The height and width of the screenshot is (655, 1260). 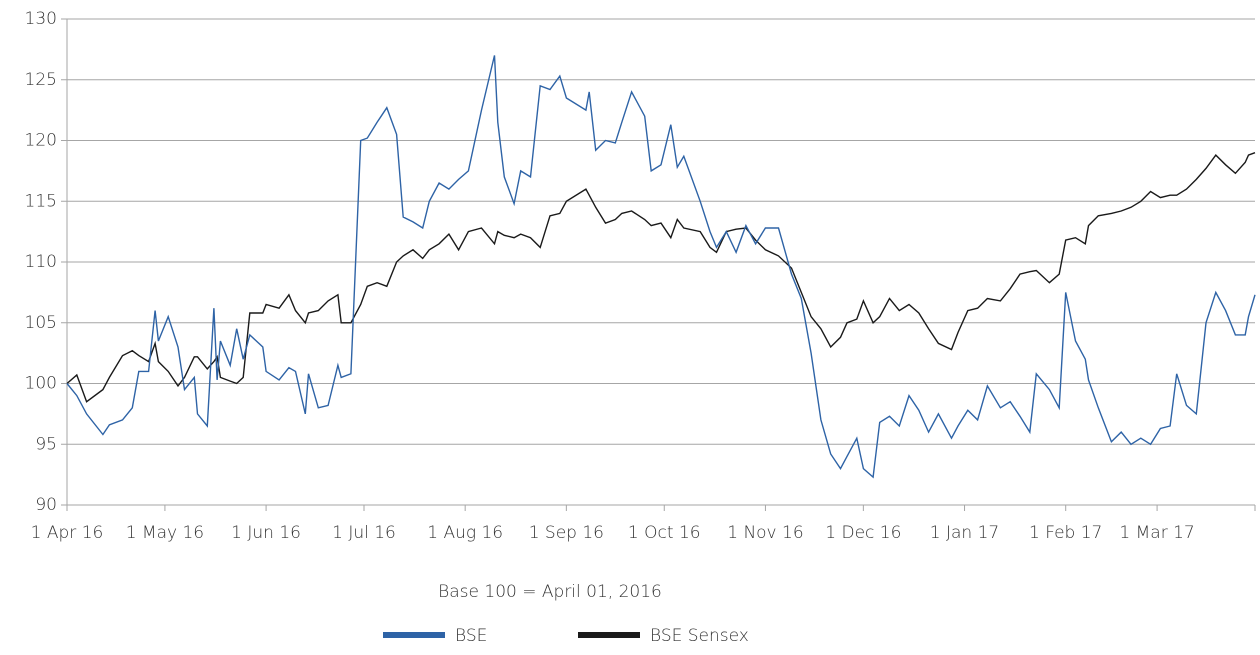 I want to click on legend-label: BSE, so click(x=471, y=636).